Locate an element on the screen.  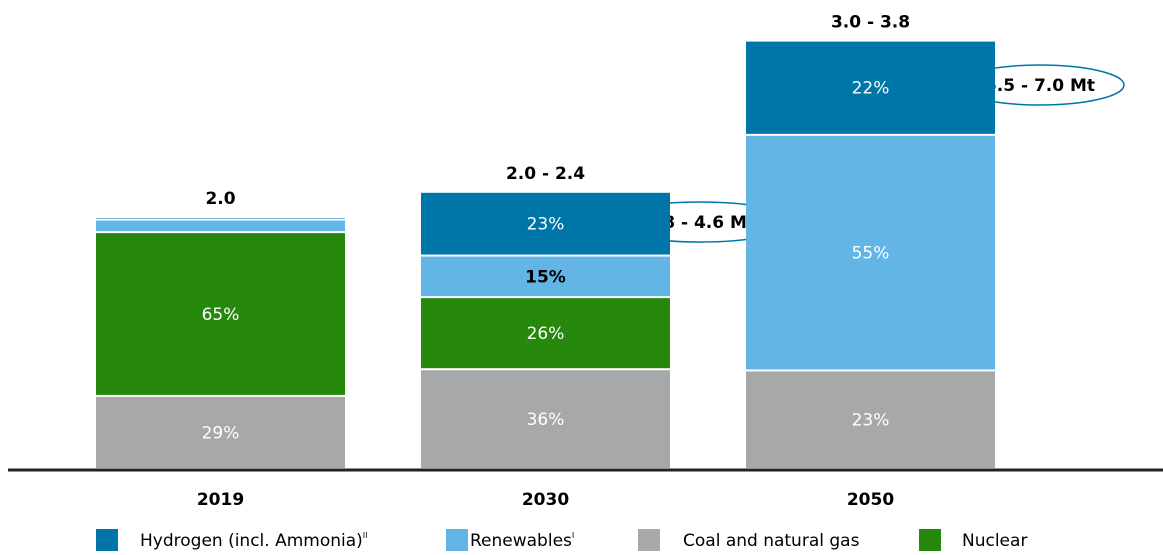
value-label: 22% is located at coordinates (871, 89).